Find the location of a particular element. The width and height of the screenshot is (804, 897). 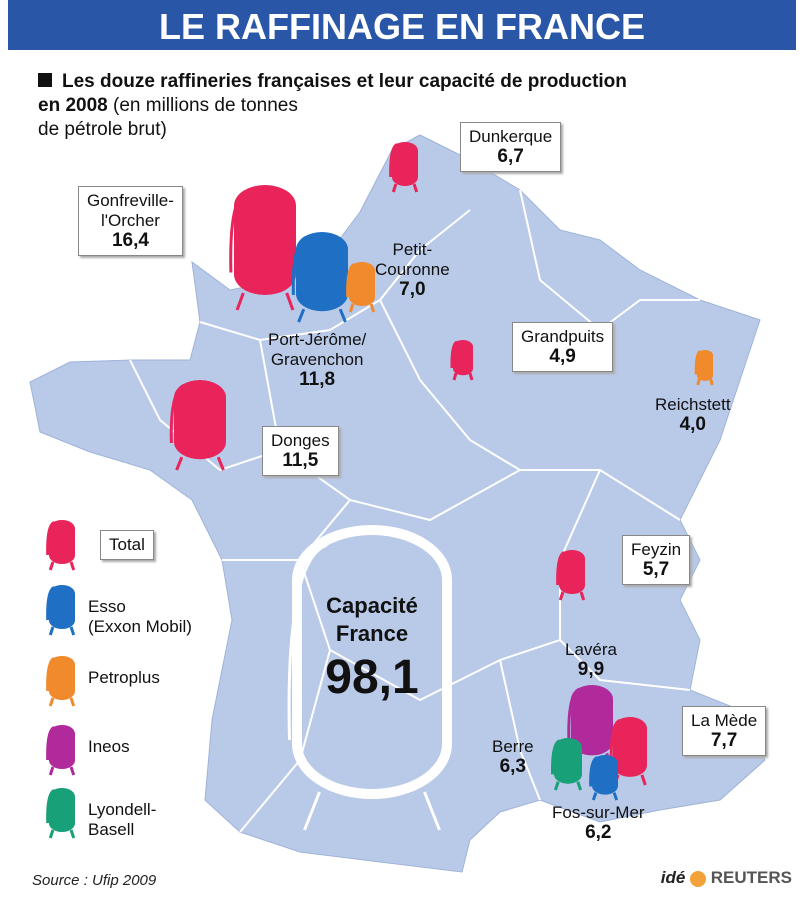

refinery-capacity: 4,0 is located at coordinates (692, 424).